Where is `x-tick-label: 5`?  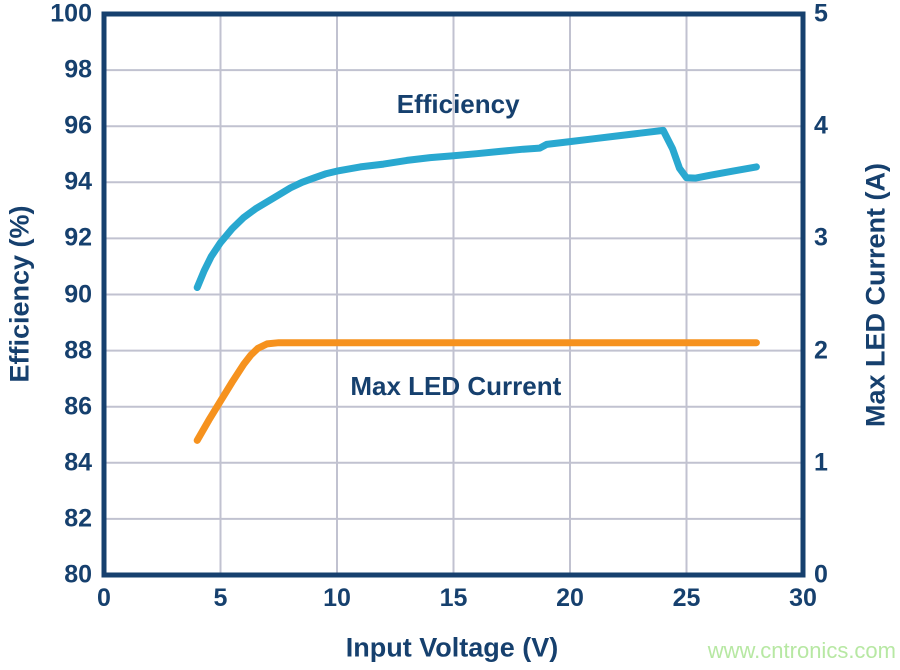 x-tick-label: 5 is located at coordinates (220, 598).